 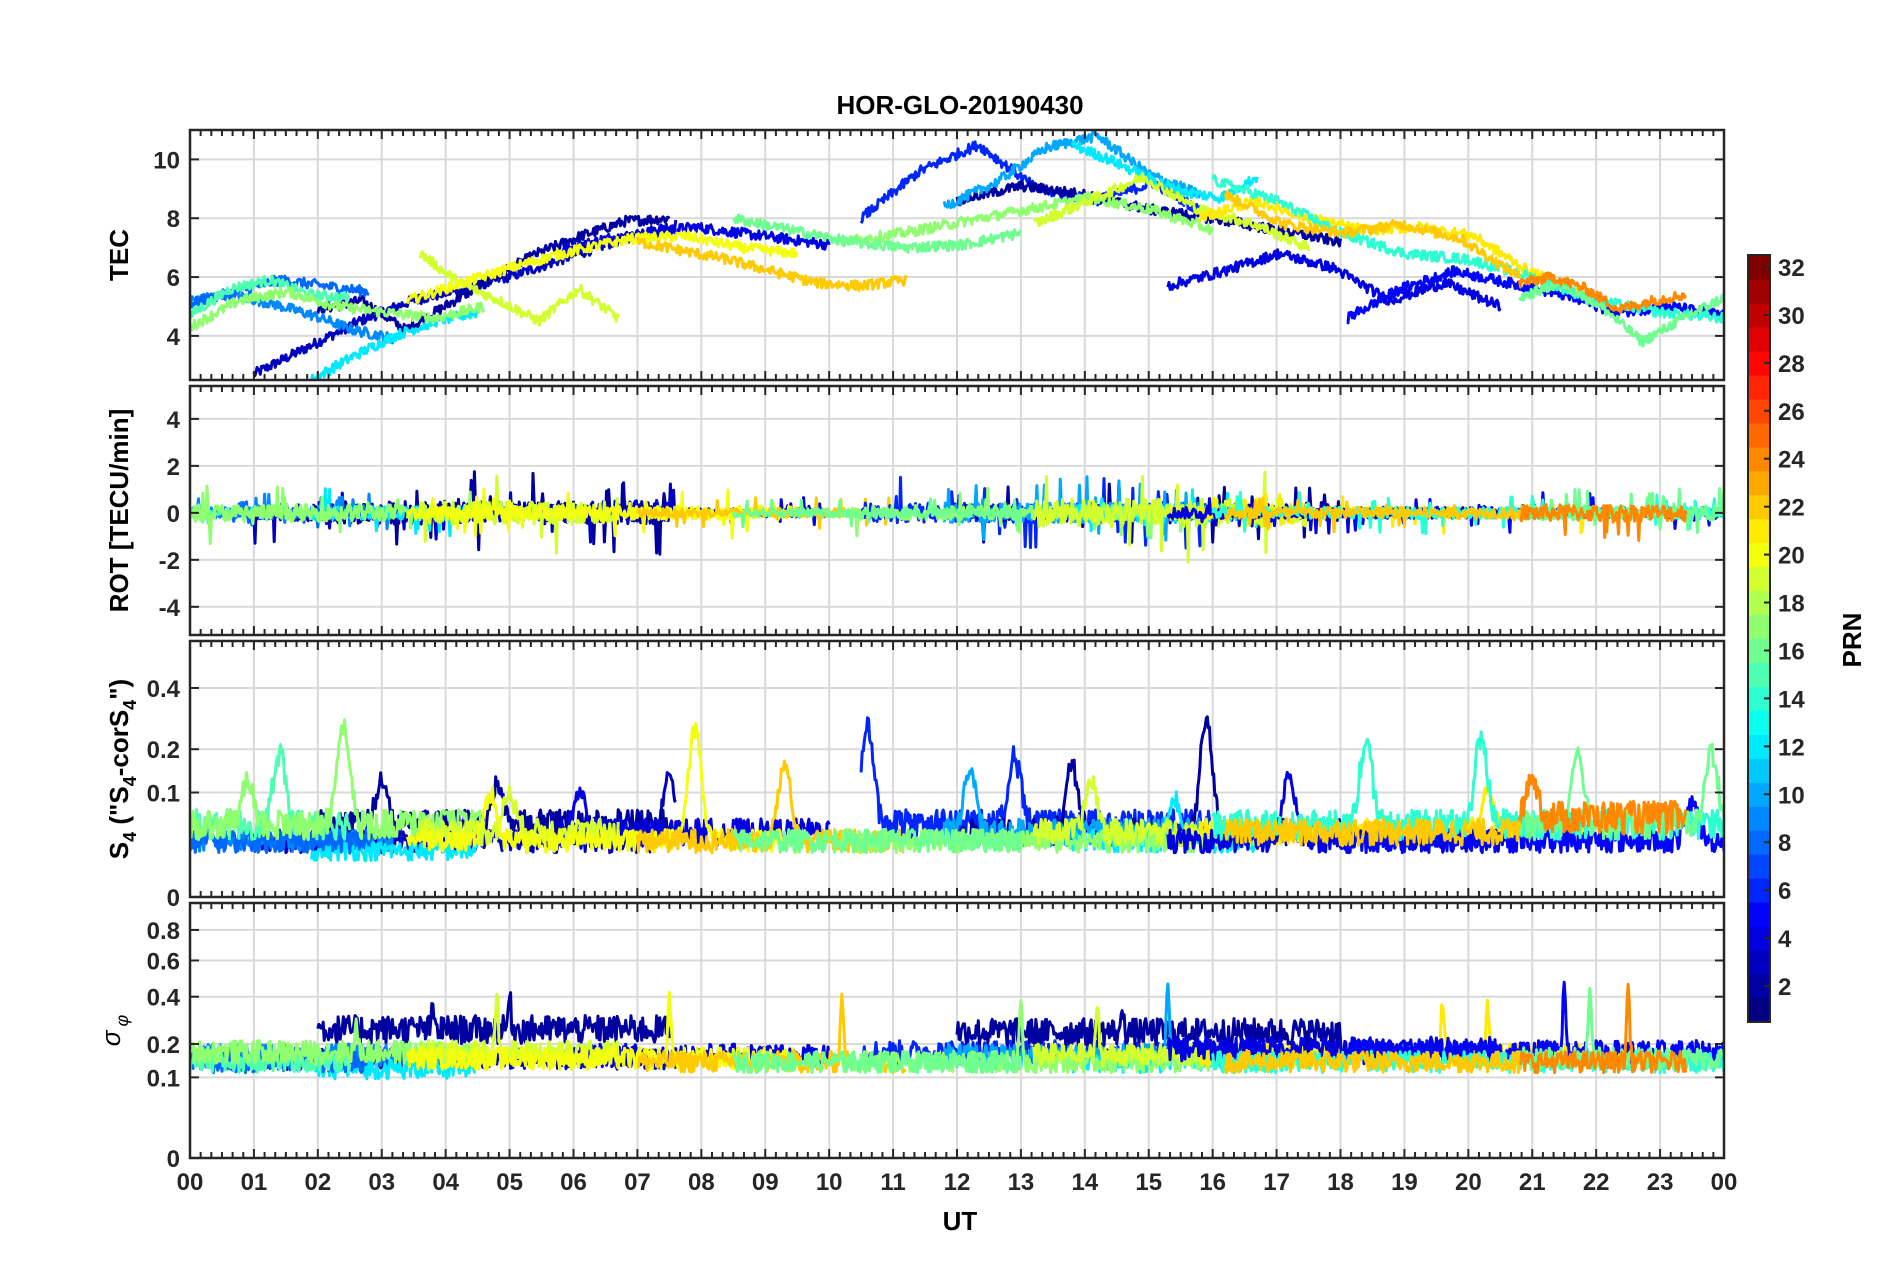 I want to click on x-tick-label-17: 17, so click(x=1276, y=1182).